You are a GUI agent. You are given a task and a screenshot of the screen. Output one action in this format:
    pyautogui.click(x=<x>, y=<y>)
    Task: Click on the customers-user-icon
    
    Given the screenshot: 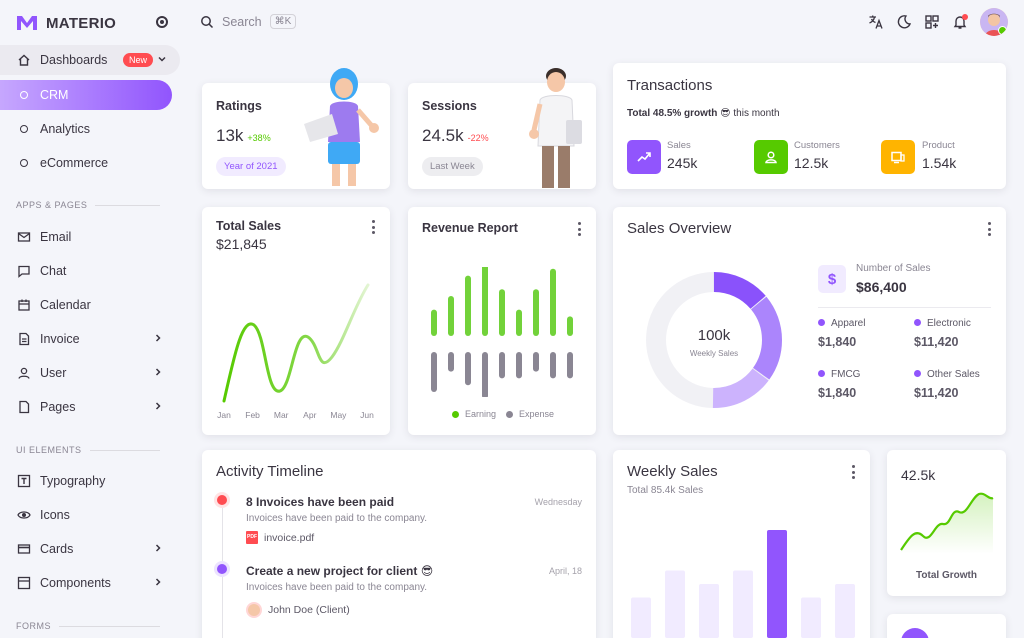 What is the action you would take?
    pyautogui.click(x=771, y=157)
    